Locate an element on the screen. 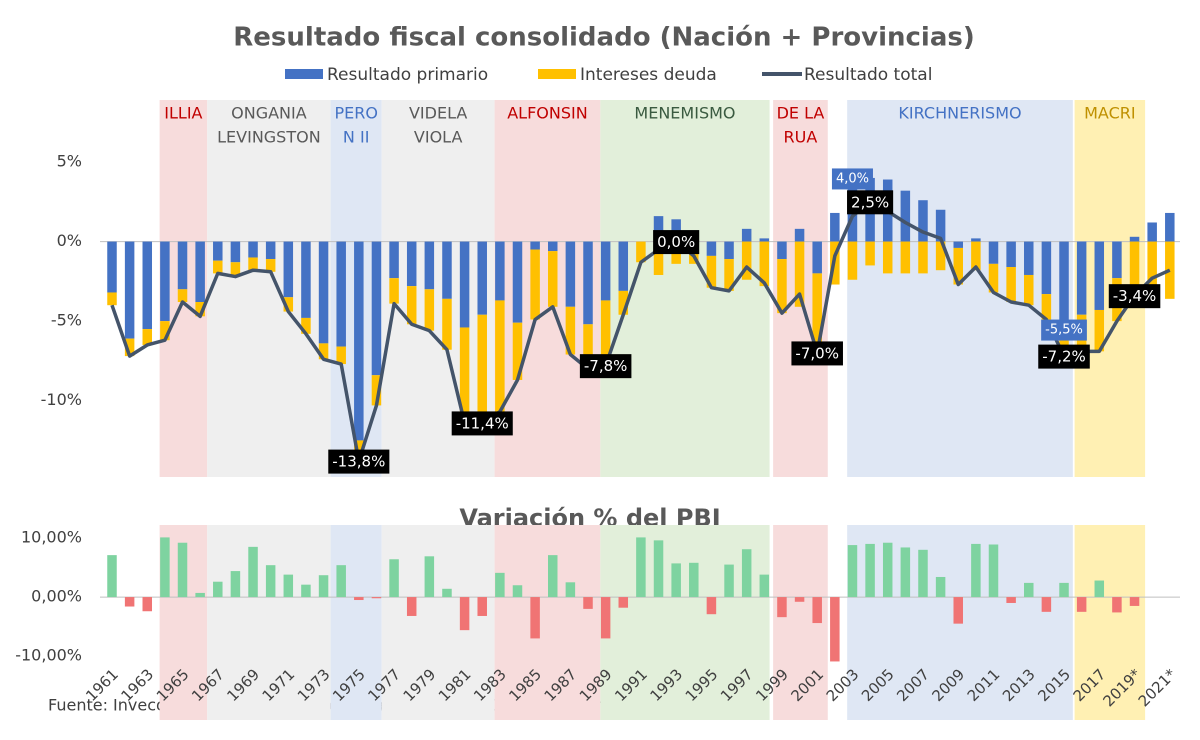  period-label: MENEMISMO is located at coordinates (684, 113).